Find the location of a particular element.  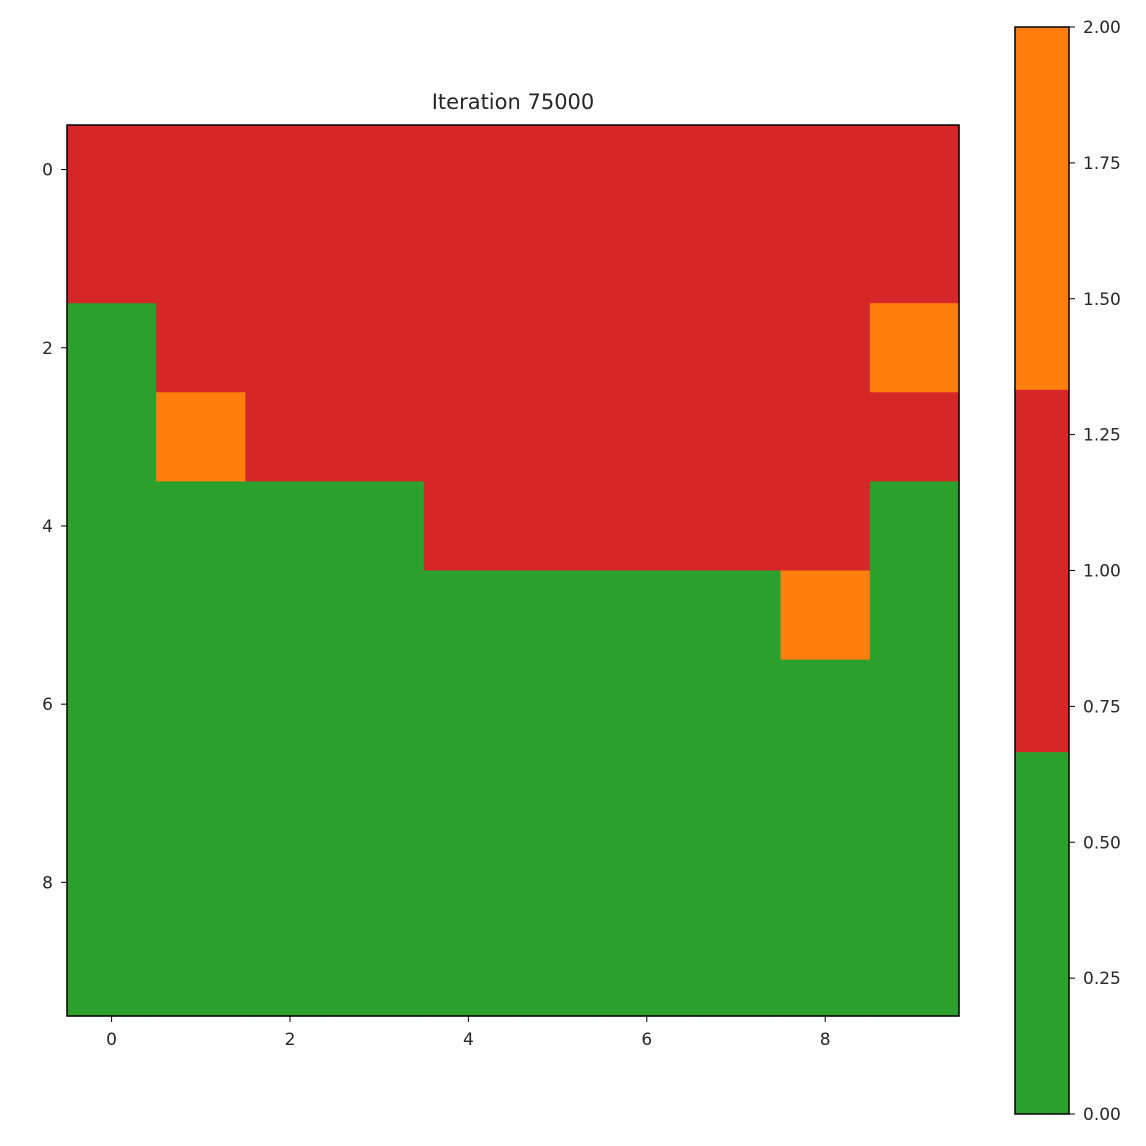

y-tick-label: 4 is located at coordinates (47, 527).